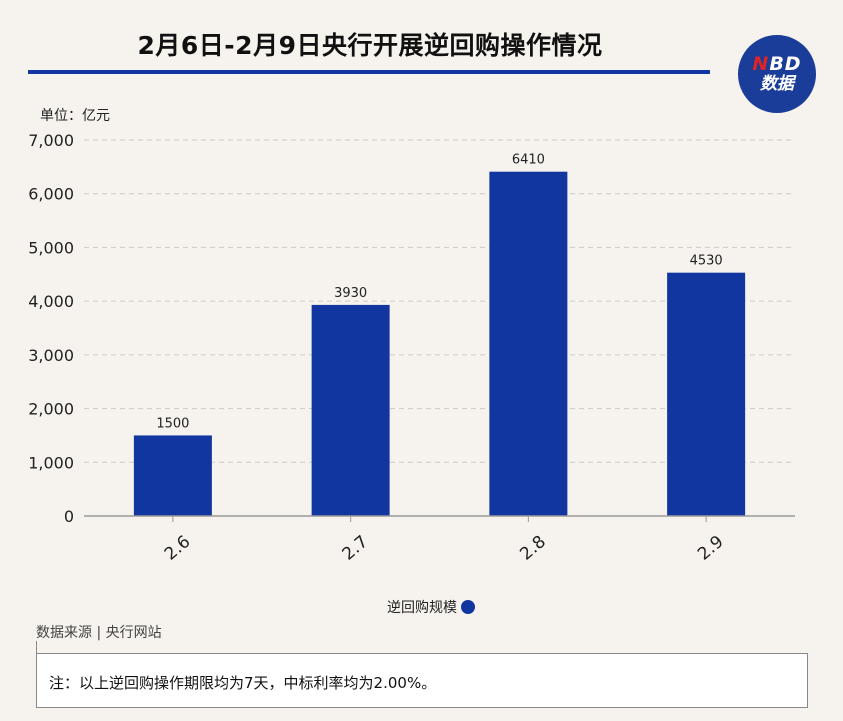  Describe the element at coordinates (528, 344) in the screenshot. I see `bar-2.8` at that location.